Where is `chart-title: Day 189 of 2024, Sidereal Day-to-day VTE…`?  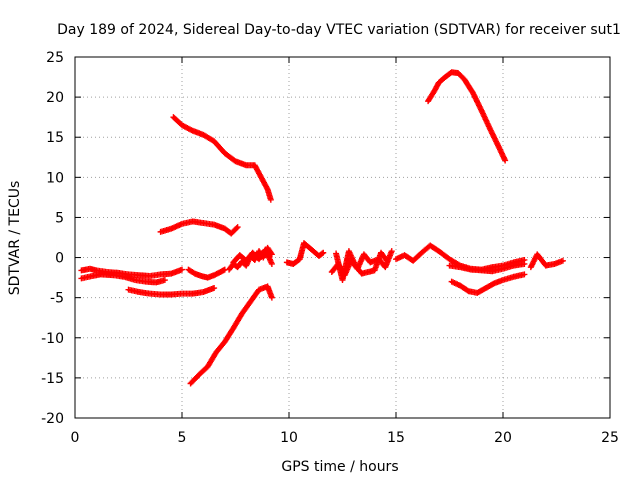
chart-title: Day 189 of 2024, Sidereal Day-to-day VTE… is located at coordinates (339, 30).